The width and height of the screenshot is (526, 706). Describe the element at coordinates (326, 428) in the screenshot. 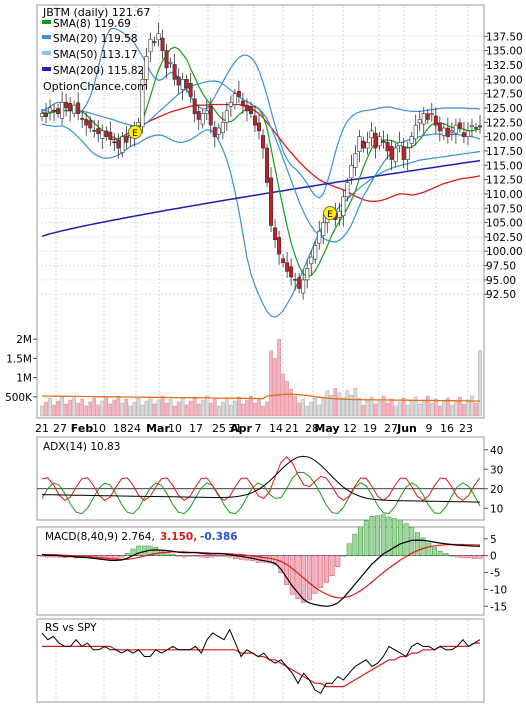

I see `x-axis-label: May` at that location.